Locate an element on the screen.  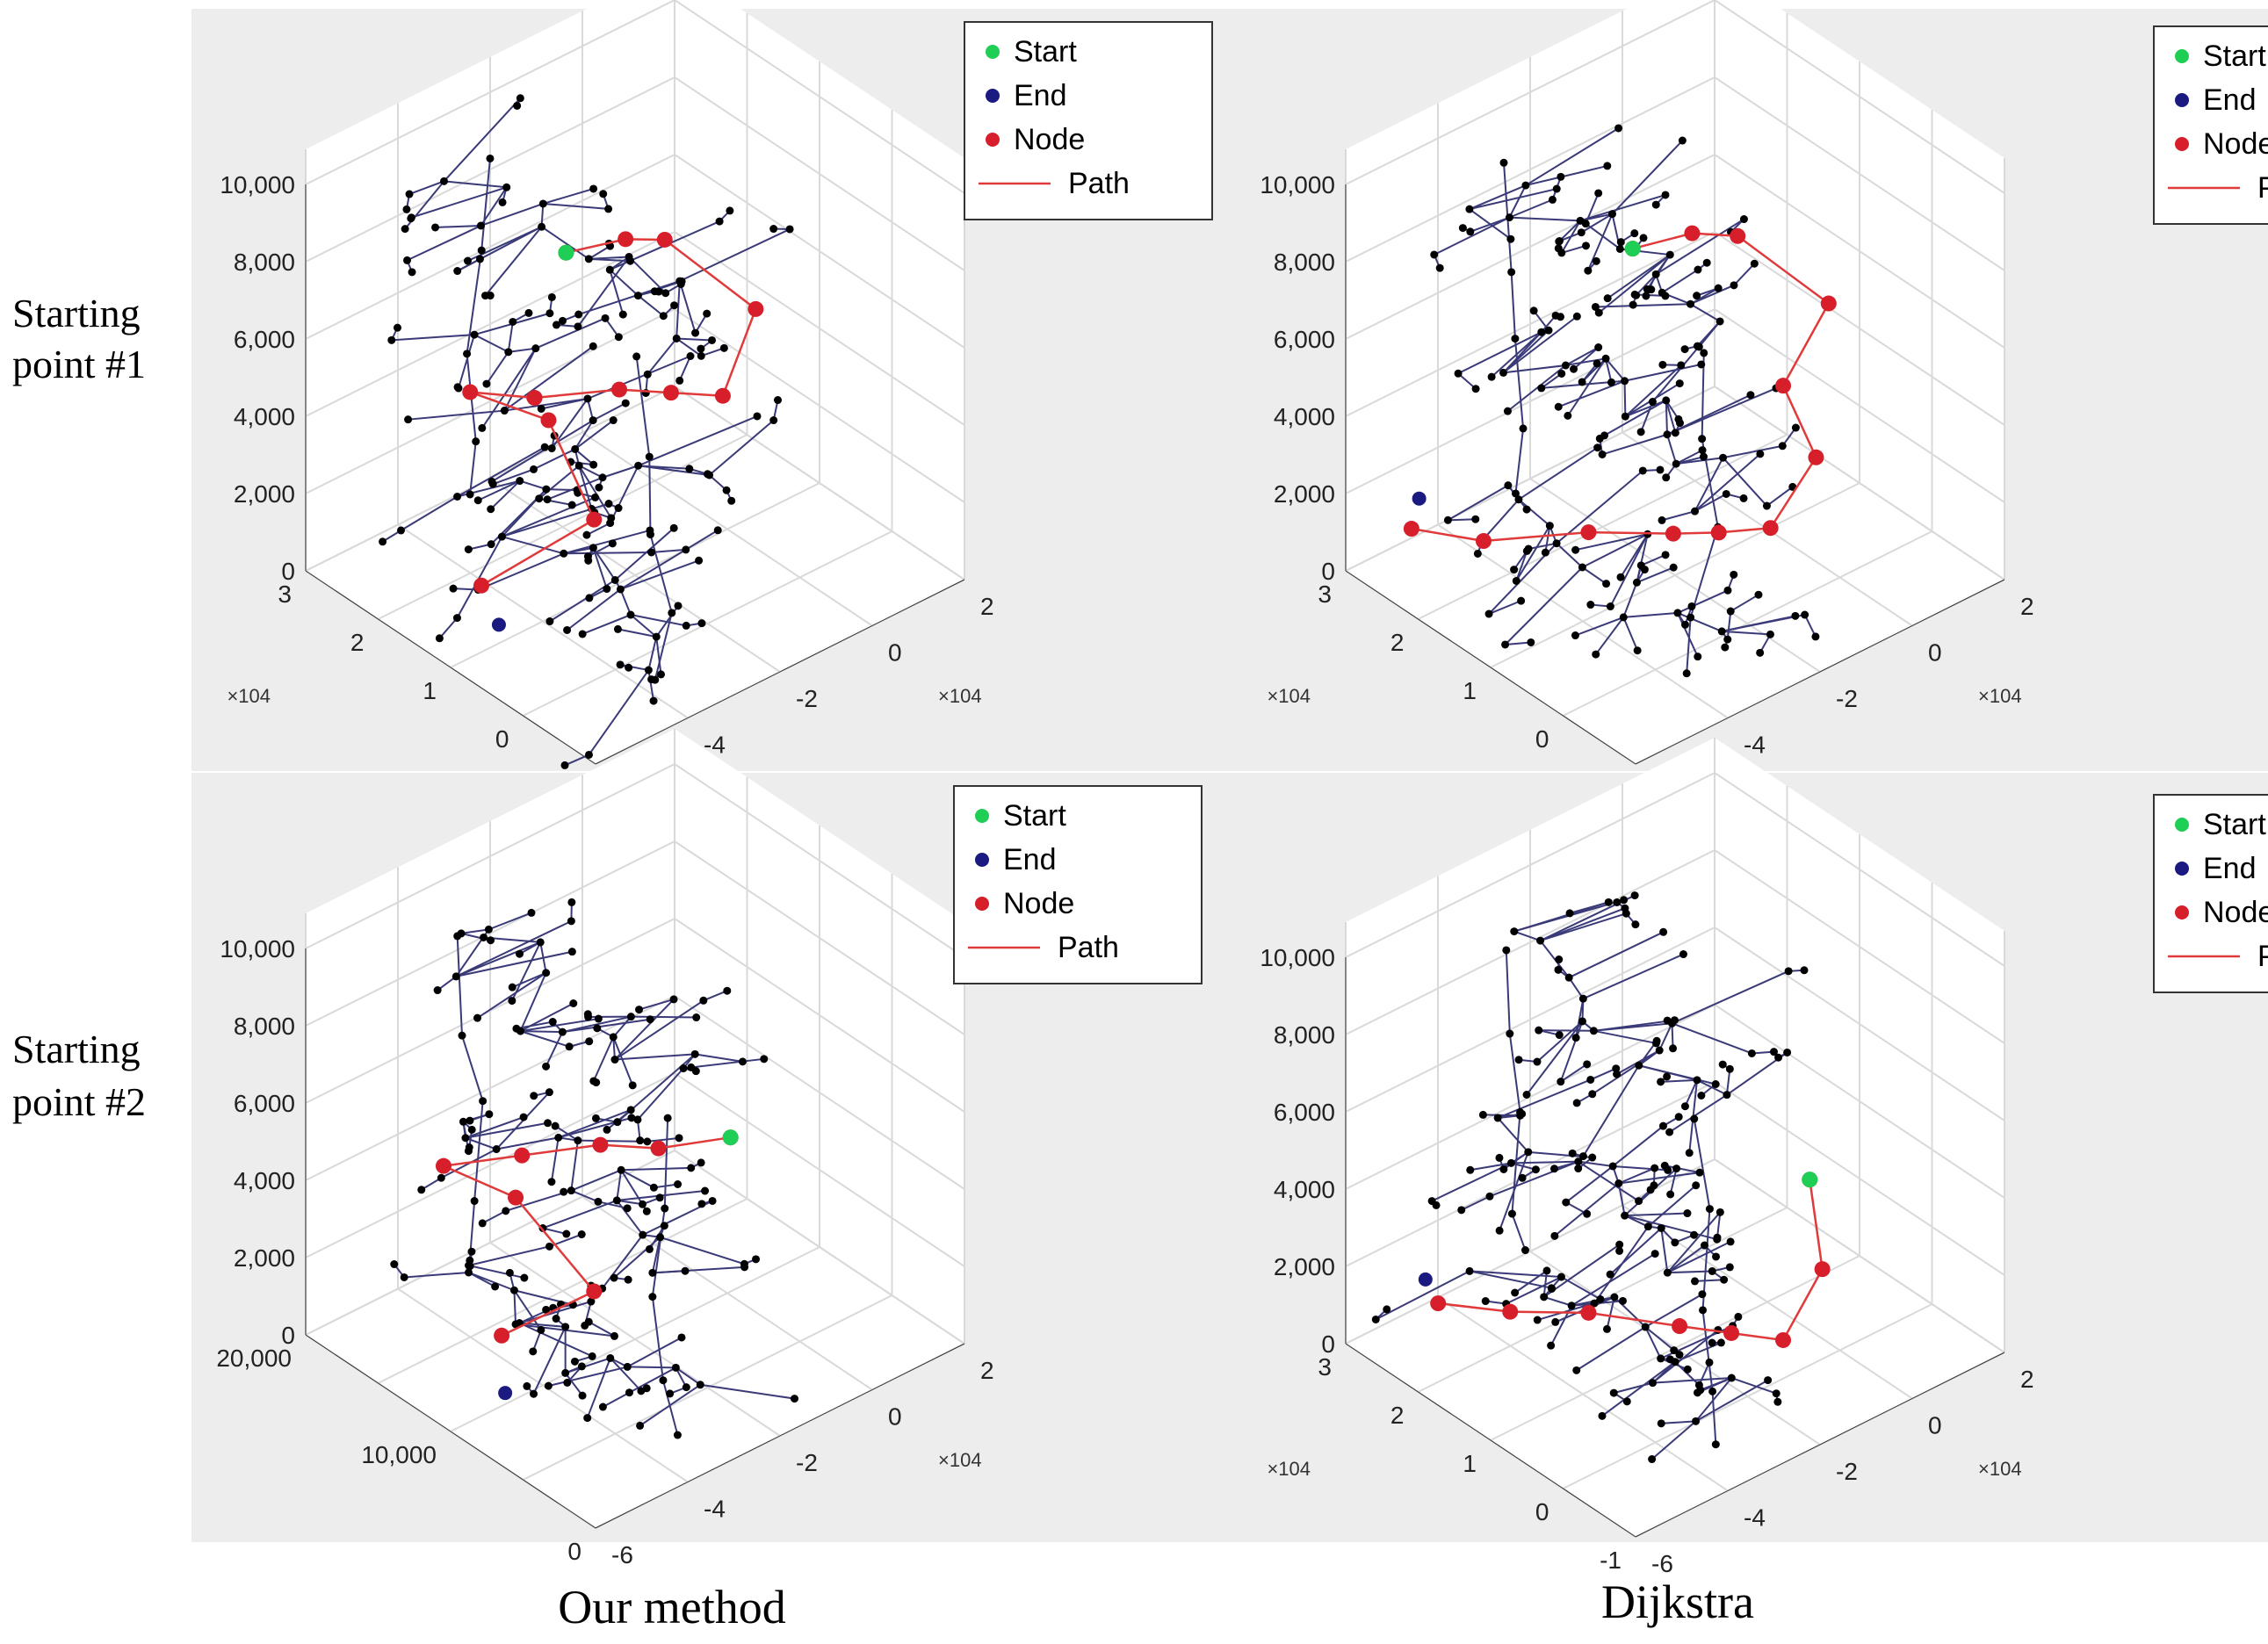
z-tick-label: 10,000 is located at coordinates (1298, 957).